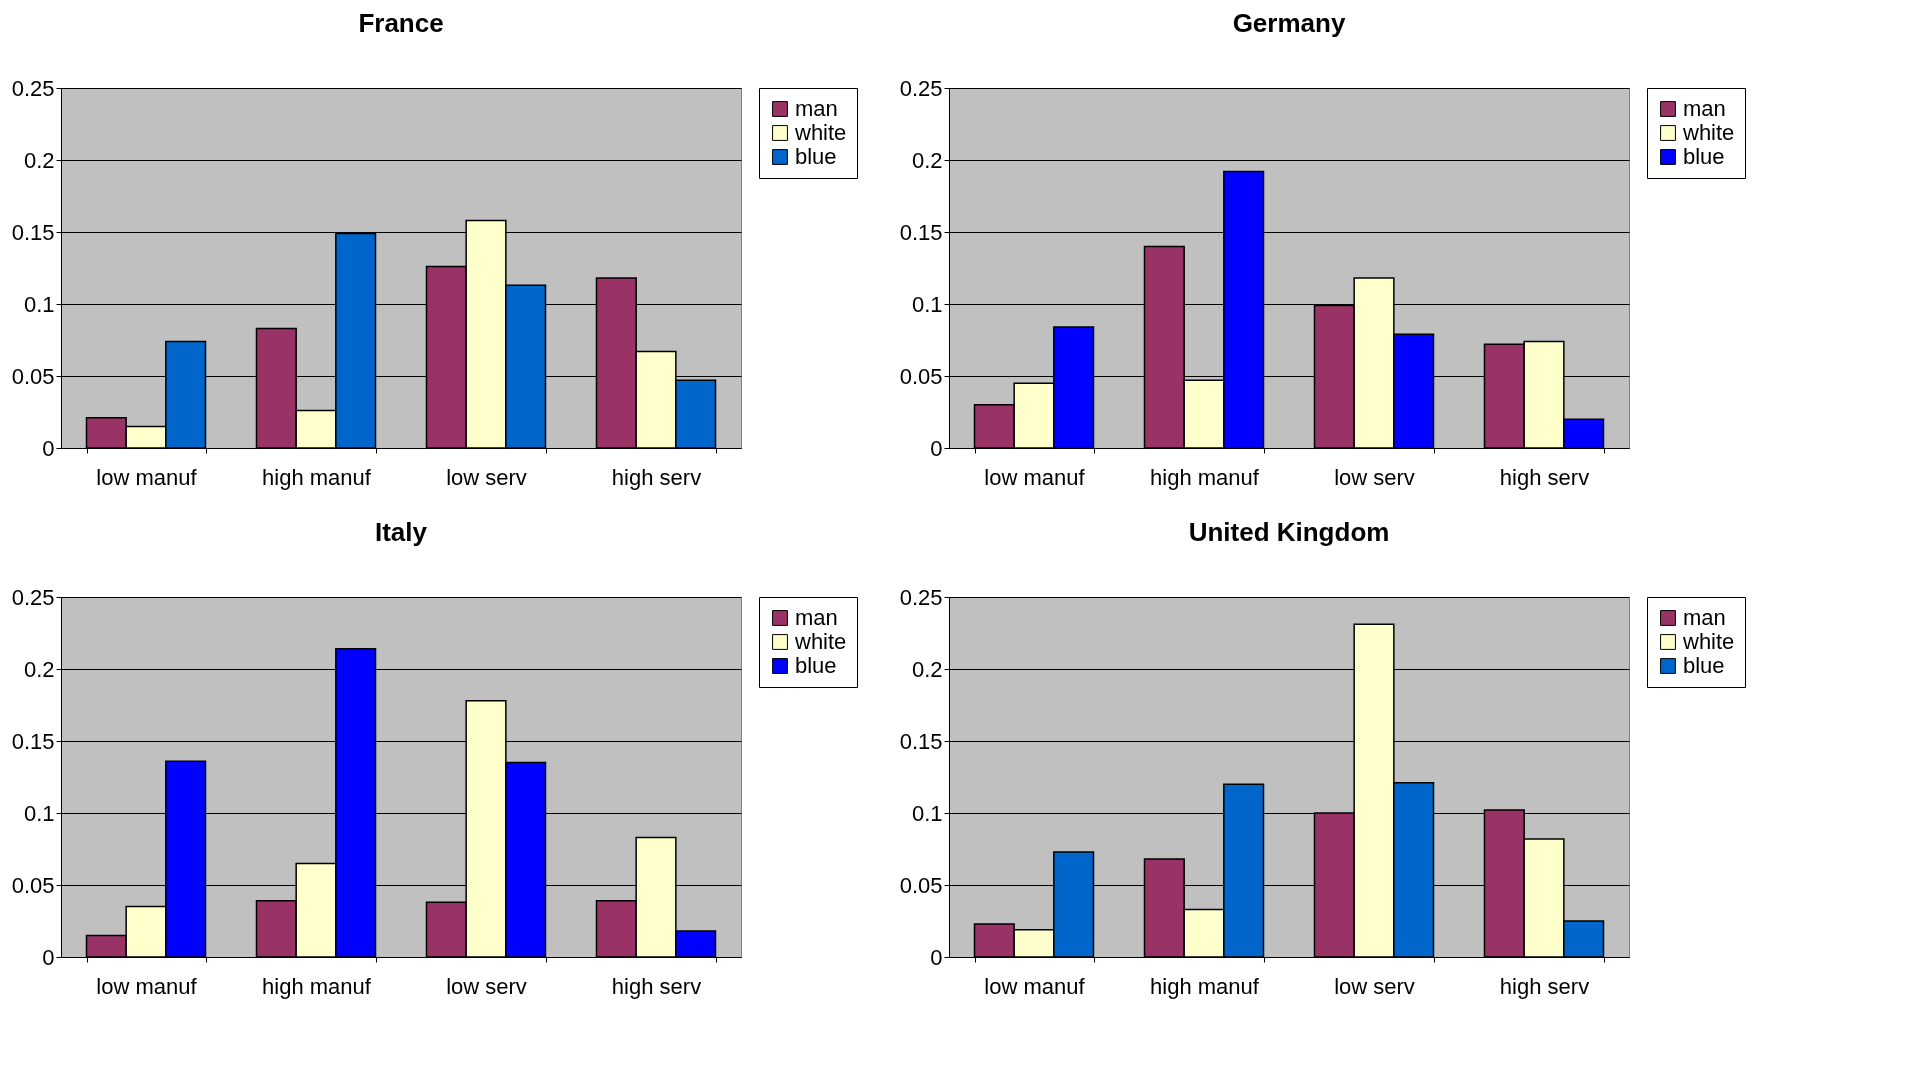 The image size is (1908, 1092). What do you see at coordinates (401, 532) in the screenshot?
I see `chart-title: Italy` at bounding box center [401, 532].